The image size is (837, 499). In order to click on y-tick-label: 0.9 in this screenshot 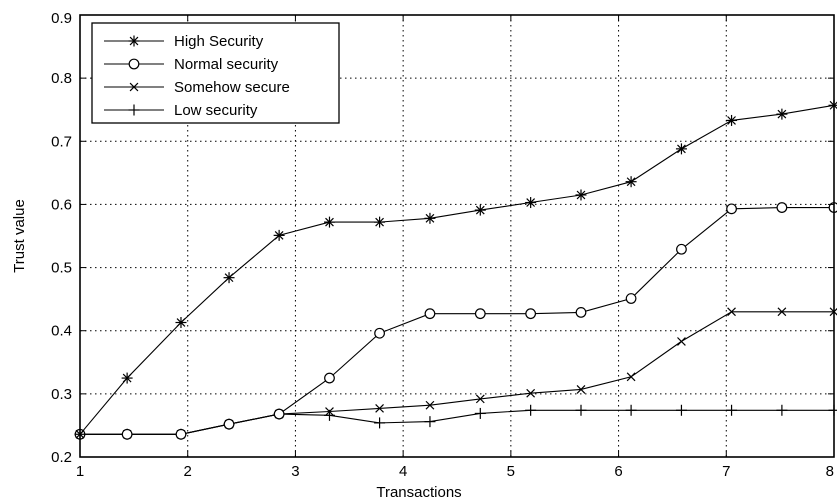, I will do `click(61, 18)`.